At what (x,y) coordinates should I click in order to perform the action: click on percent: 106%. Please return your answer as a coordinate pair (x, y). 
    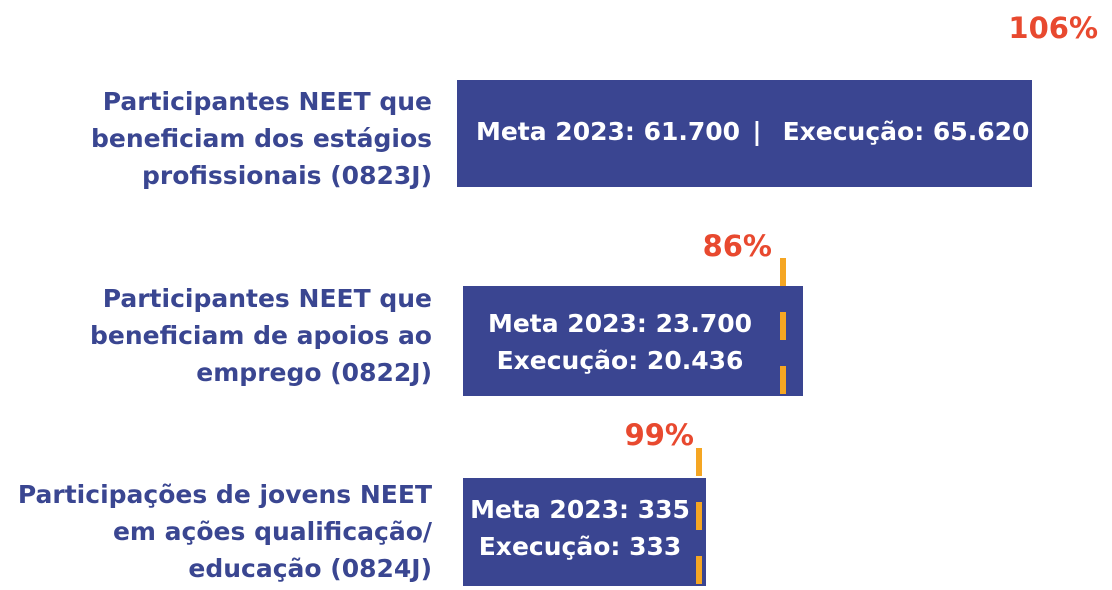
    Looking at the image, I should click on (1053, 28).